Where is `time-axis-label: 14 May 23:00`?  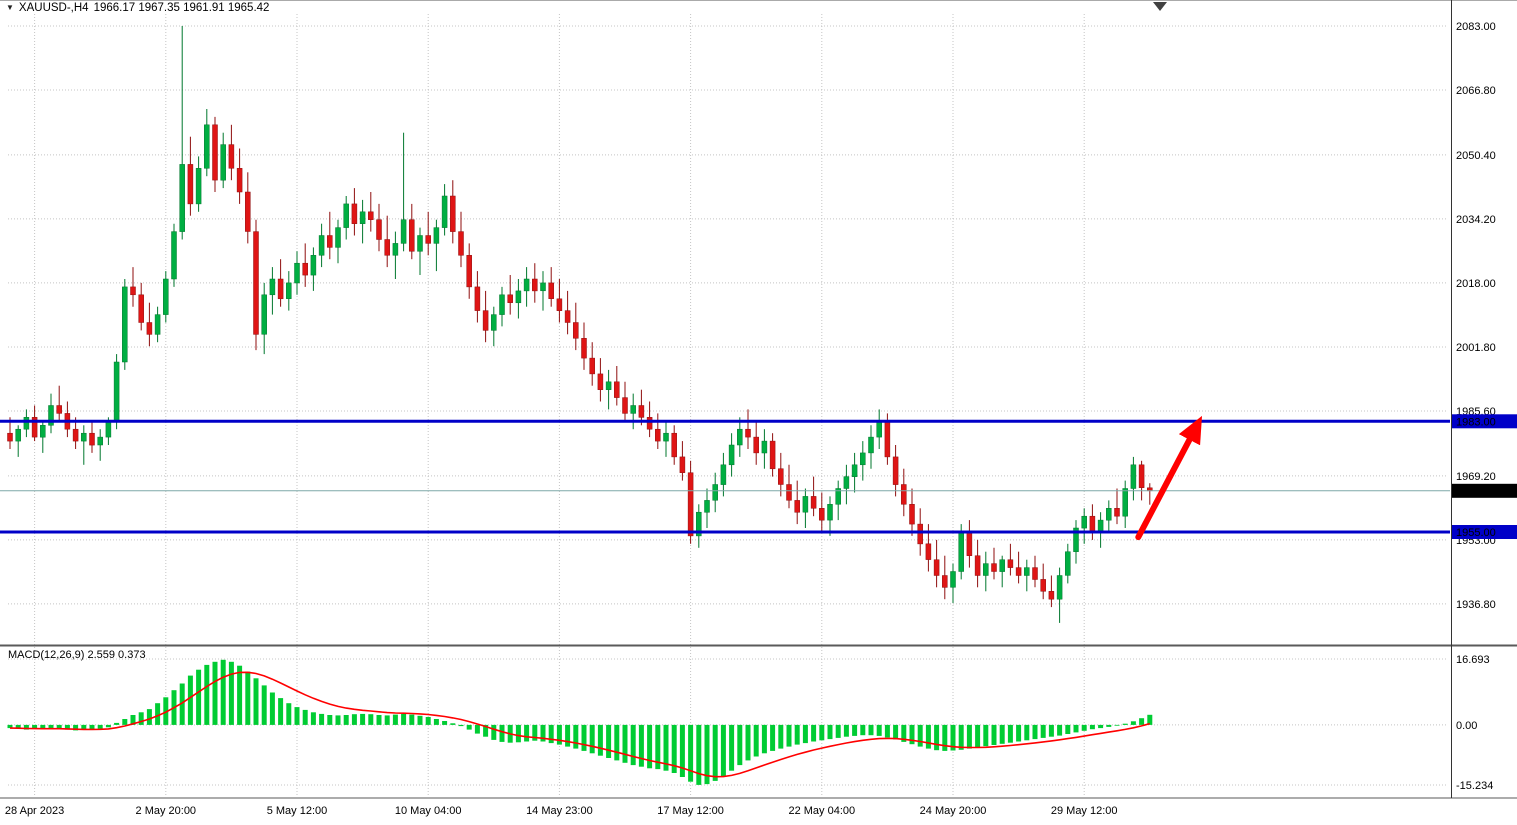 time-axis-label: 14 May 23:00 is located at coordinates (559, 811).